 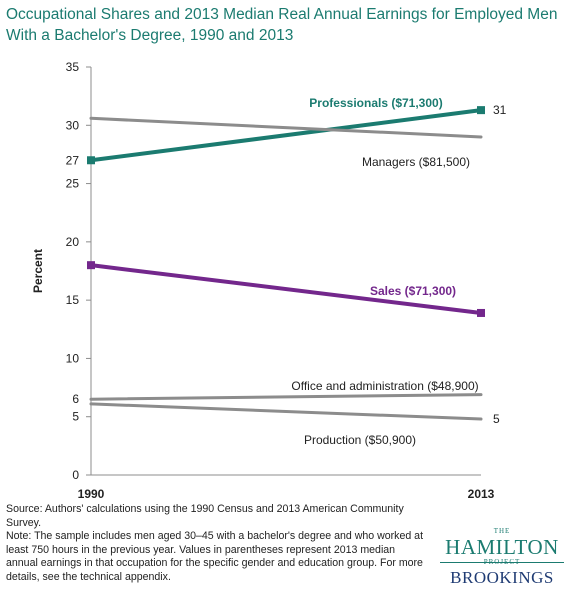 I want to click on y-tick-label: 0, so click(x=75, y=475).